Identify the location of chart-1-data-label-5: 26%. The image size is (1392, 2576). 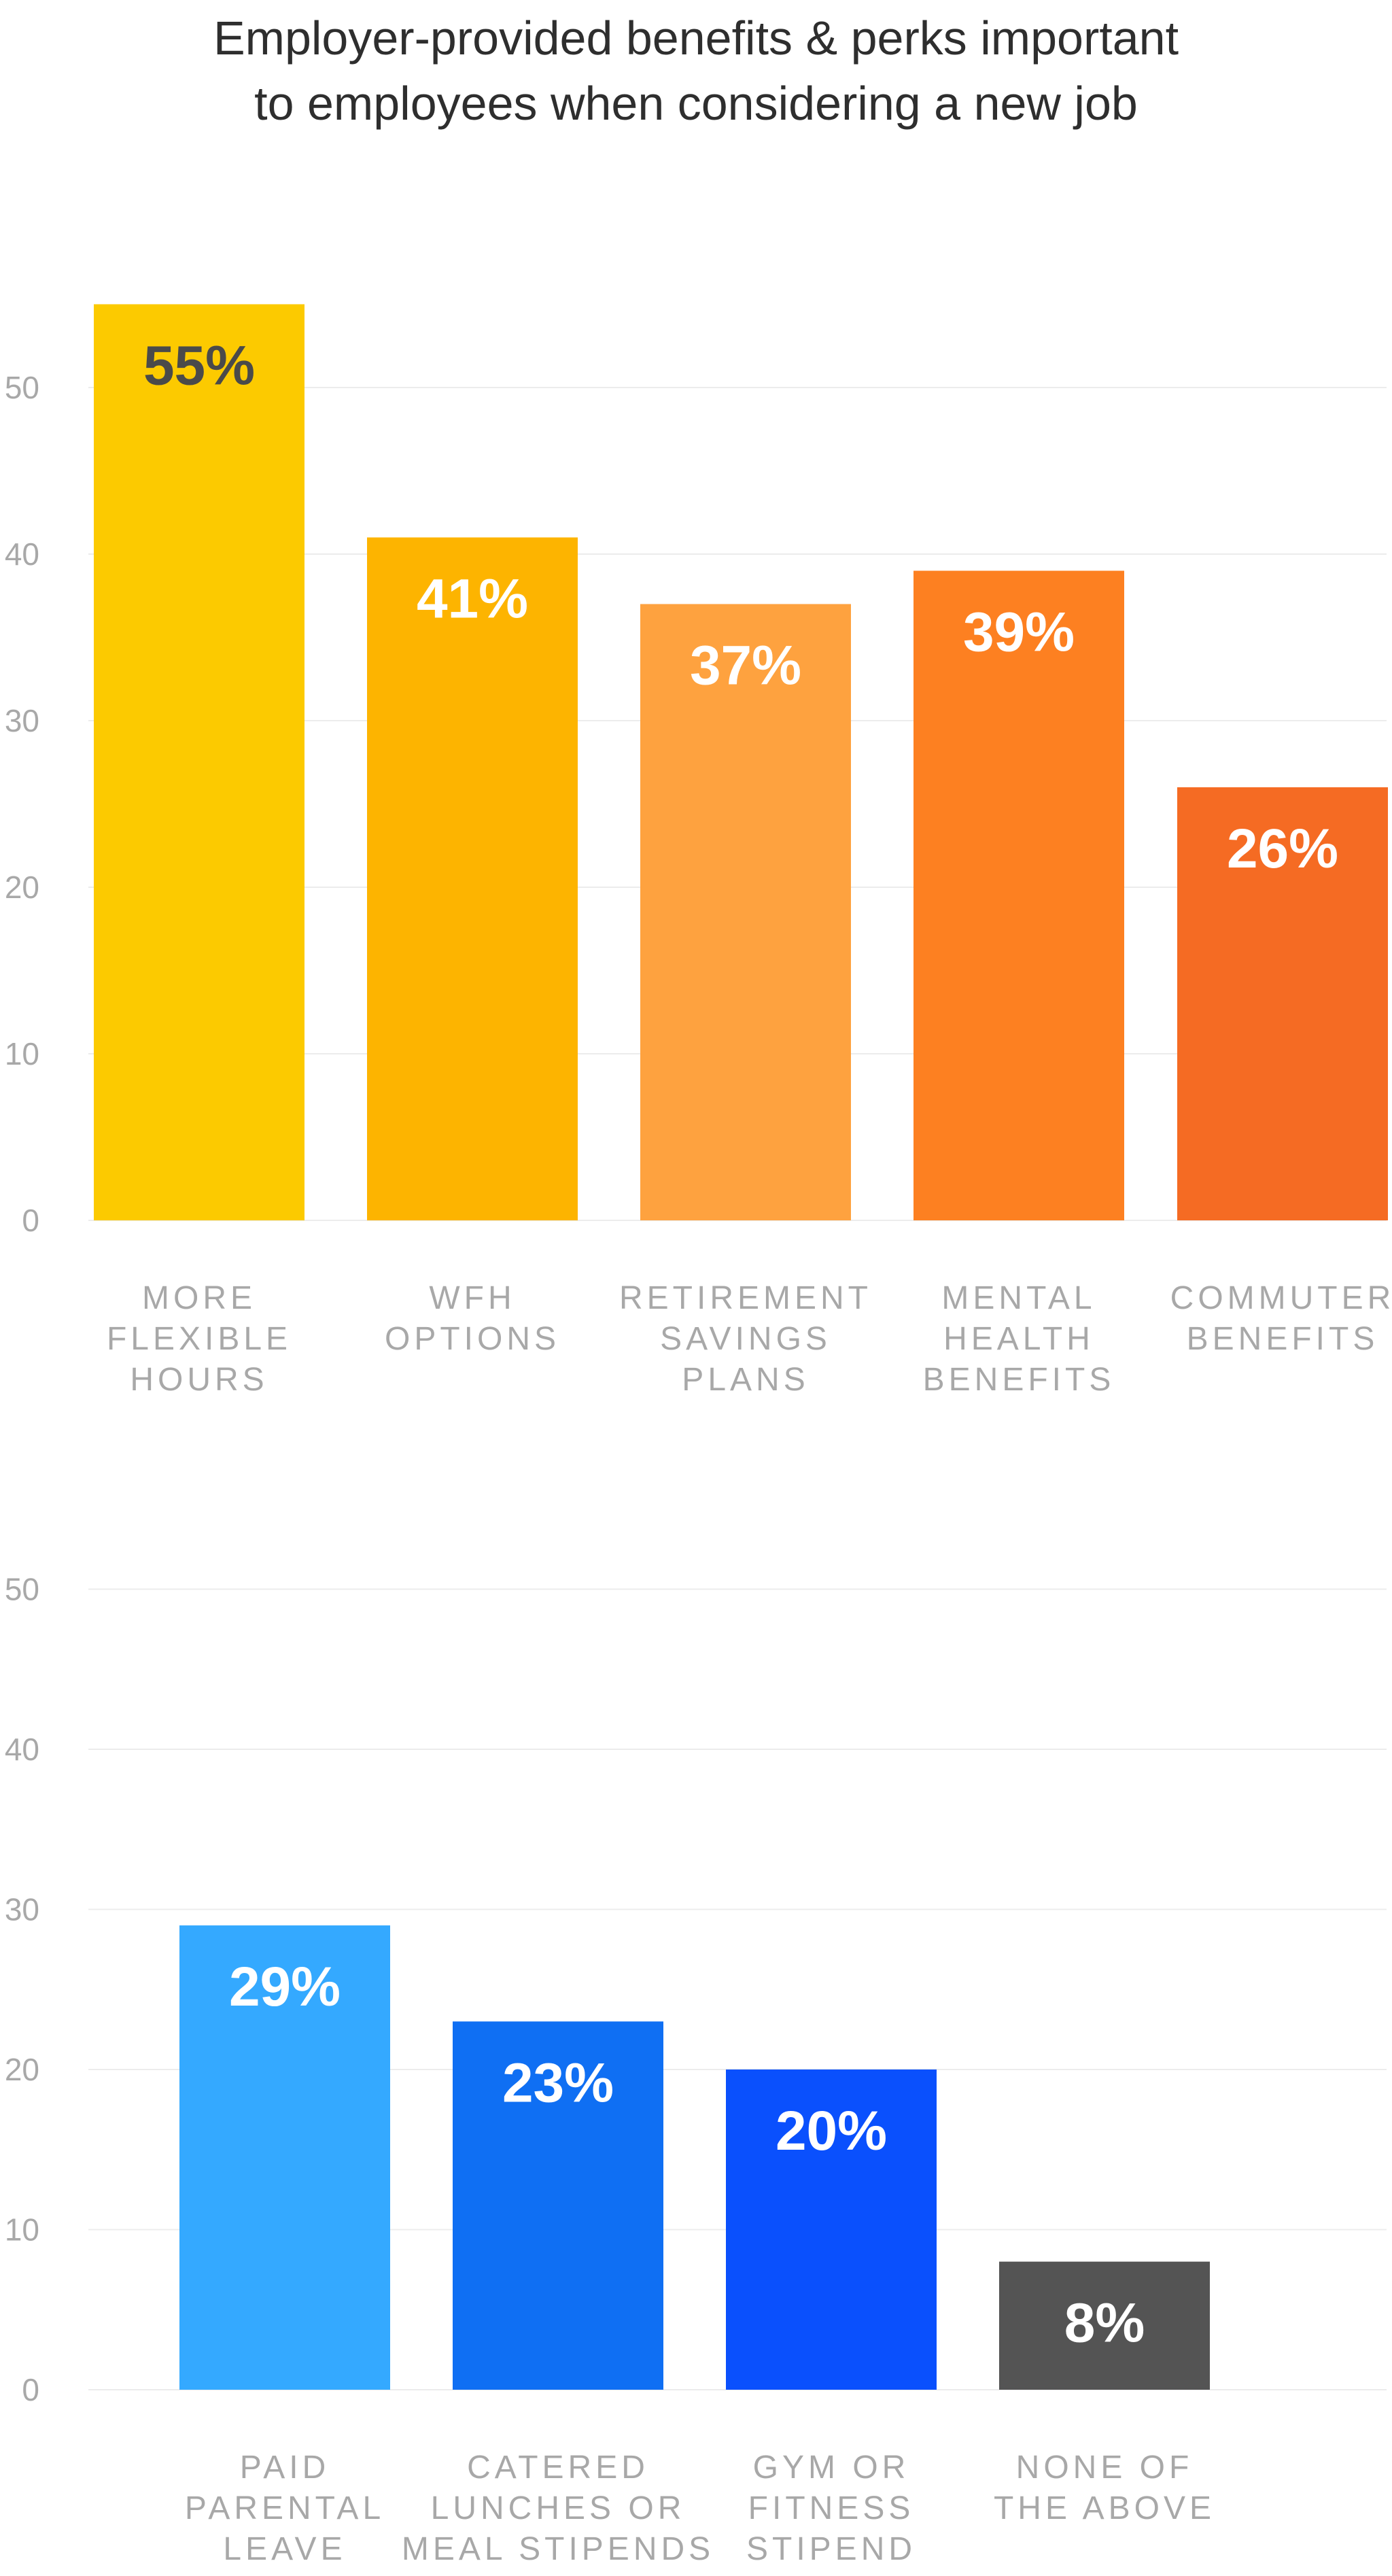
(1282, 849).